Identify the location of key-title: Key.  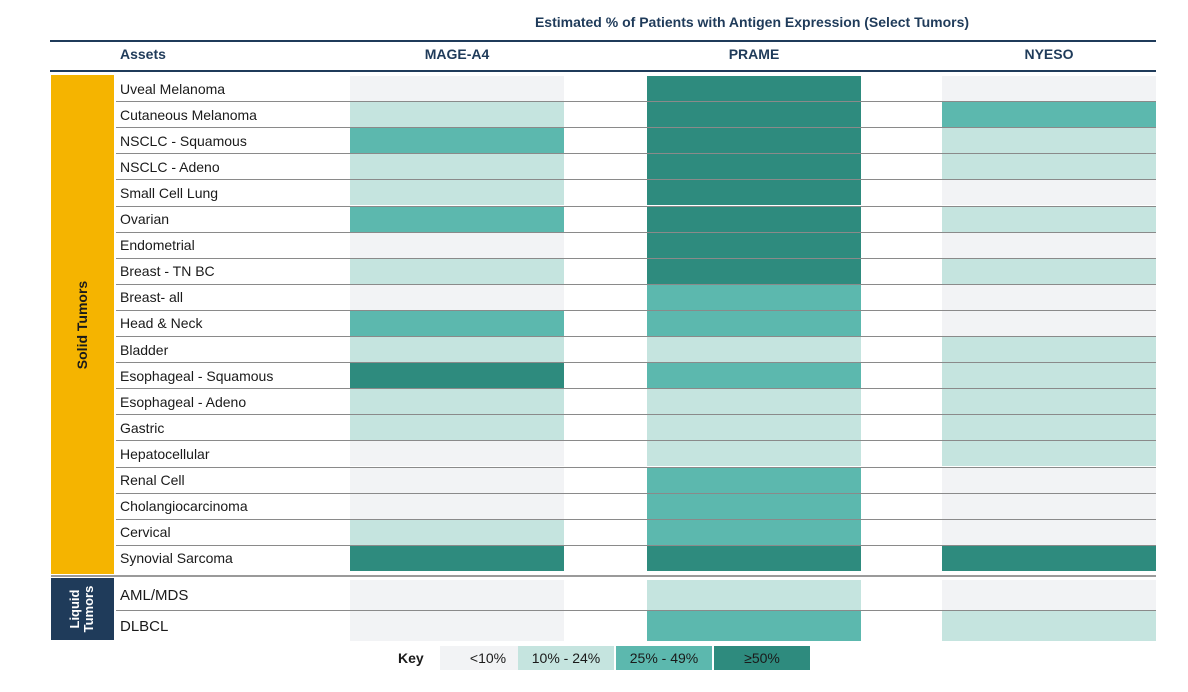
(411, 658).